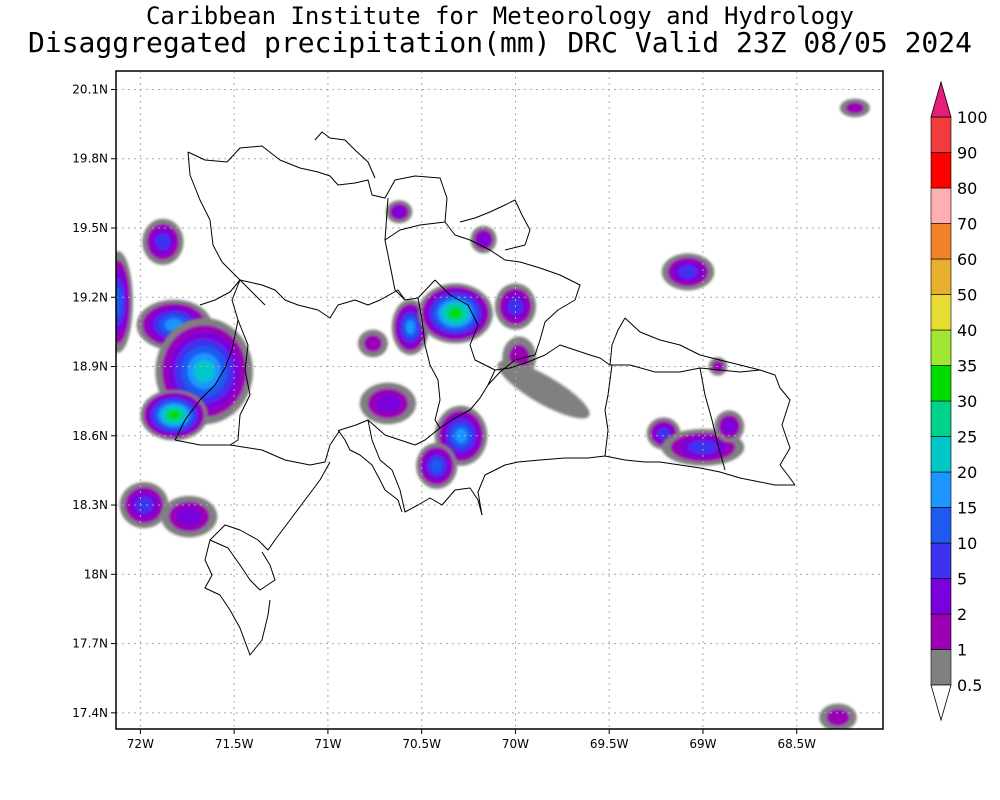  What do you see at coordinates (967, 295) in the screenshot?
I see `colorbar-label: 50` at bounding box center [967, 295].